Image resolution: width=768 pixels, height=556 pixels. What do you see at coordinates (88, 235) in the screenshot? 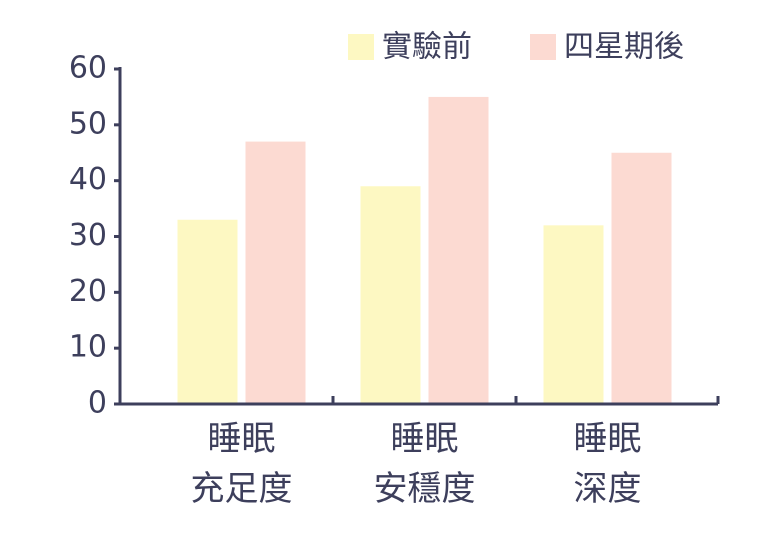
I see `y-tick-label: 30` at bounding box center [88, 235].